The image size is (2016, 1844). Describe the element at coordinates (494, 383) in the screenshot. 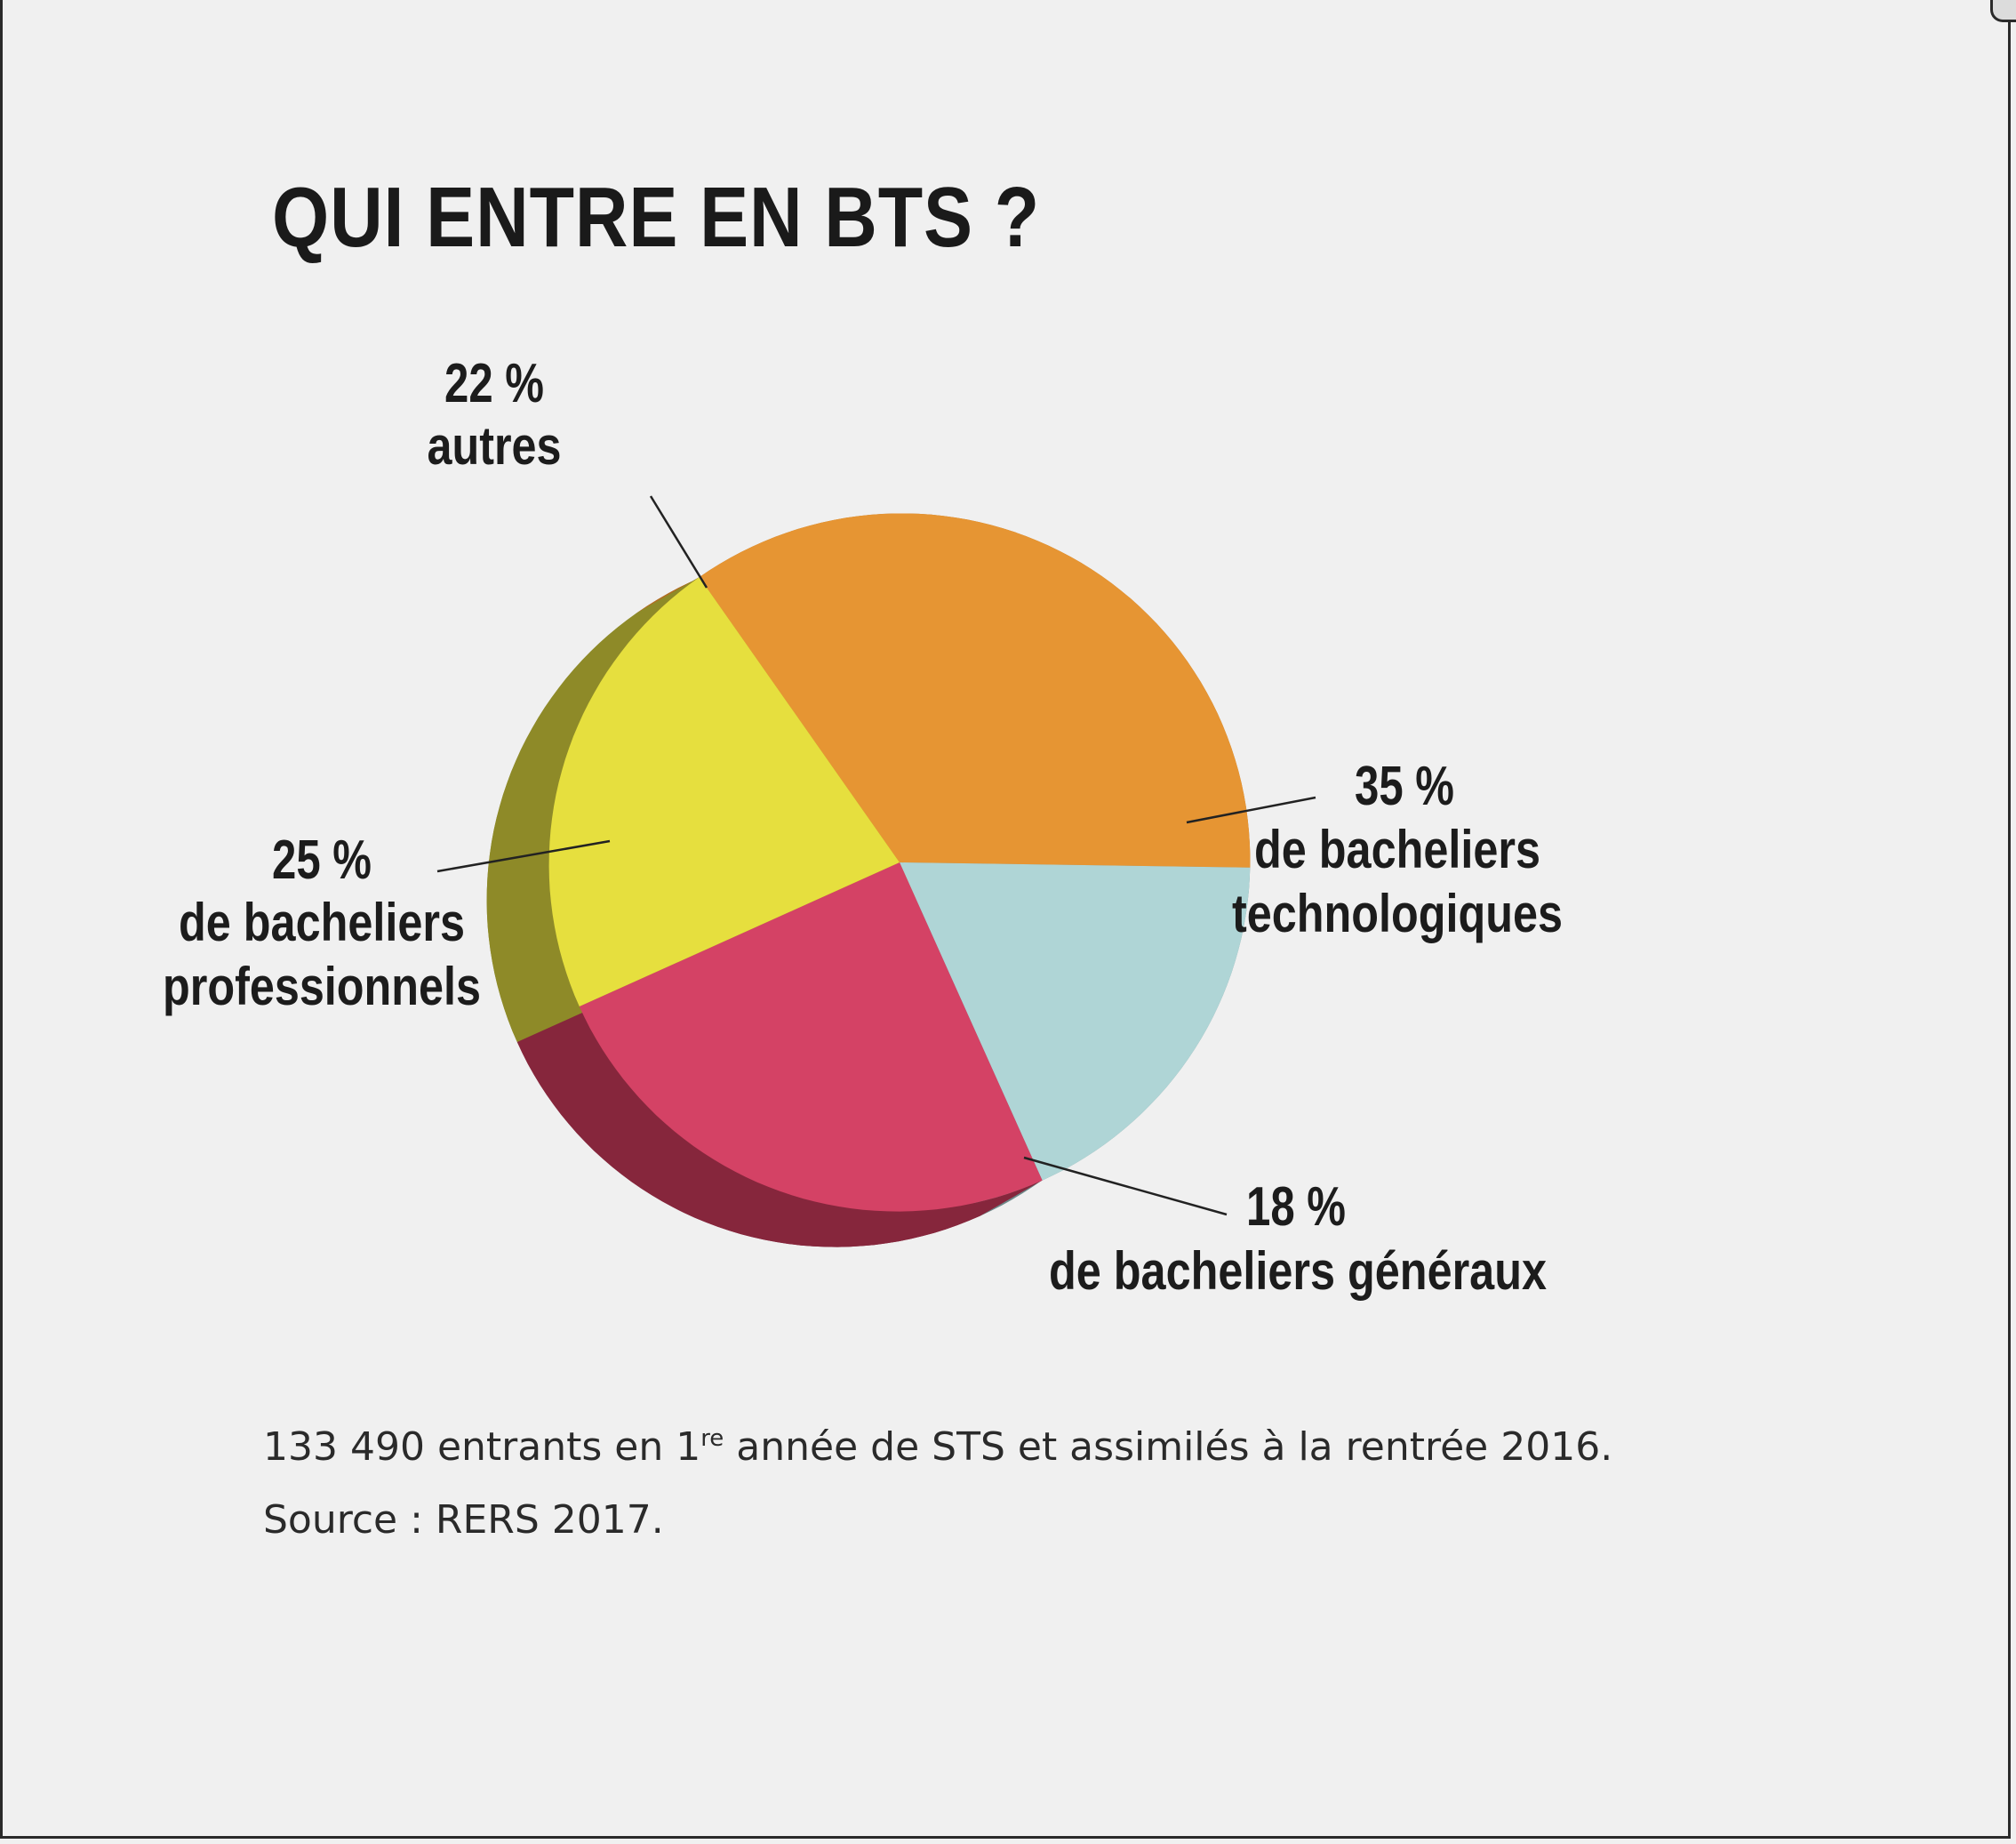

I see `slice-percent-label: 22 %` at that location.